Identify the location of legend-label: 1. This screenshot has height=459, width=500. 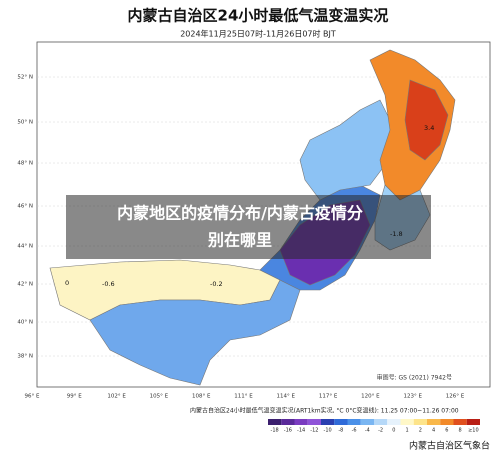
(407, 431).